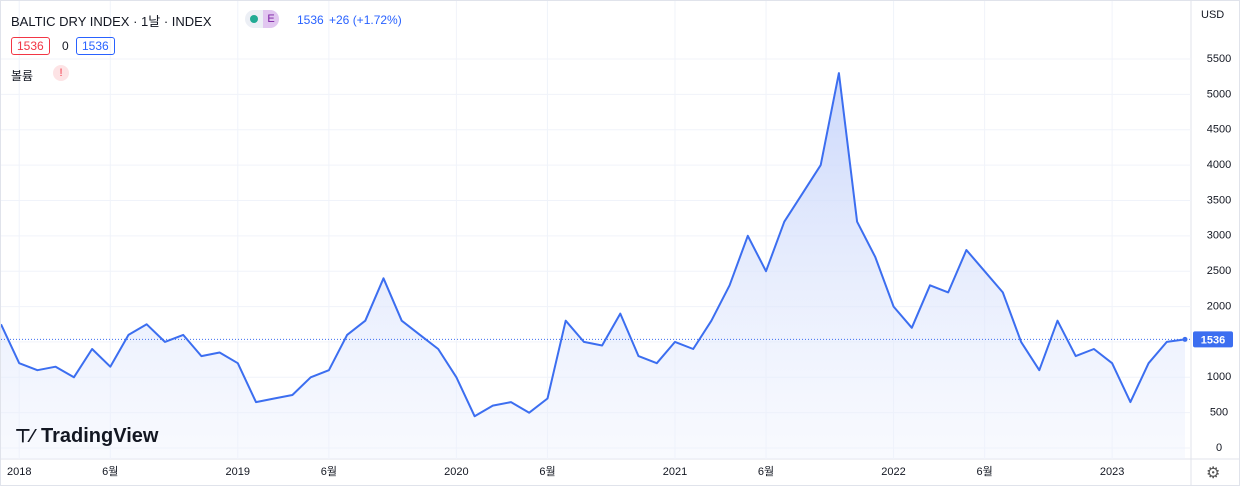 Image resolution: width=1240 pixels, height=486 pixels. Describe the element at coordinates (1112, 472) in the screenshot. I see `x-tick-label: 2023` at that location.